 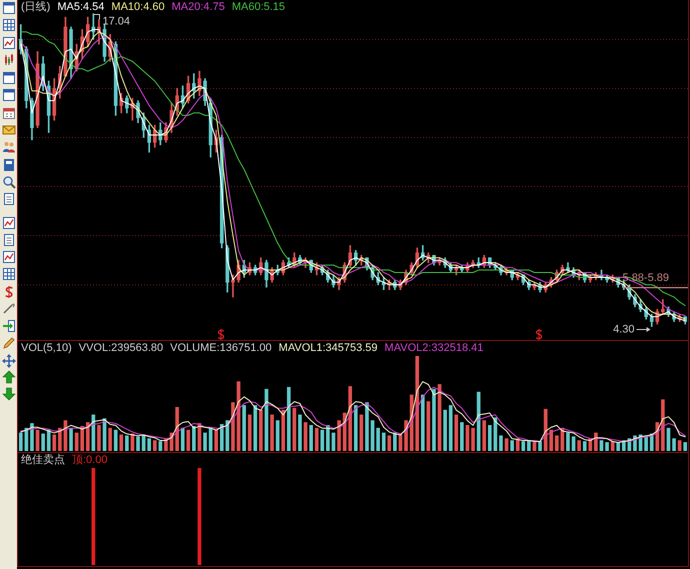 I want to click on annotation: 4.30, so click(x=623, y=330).